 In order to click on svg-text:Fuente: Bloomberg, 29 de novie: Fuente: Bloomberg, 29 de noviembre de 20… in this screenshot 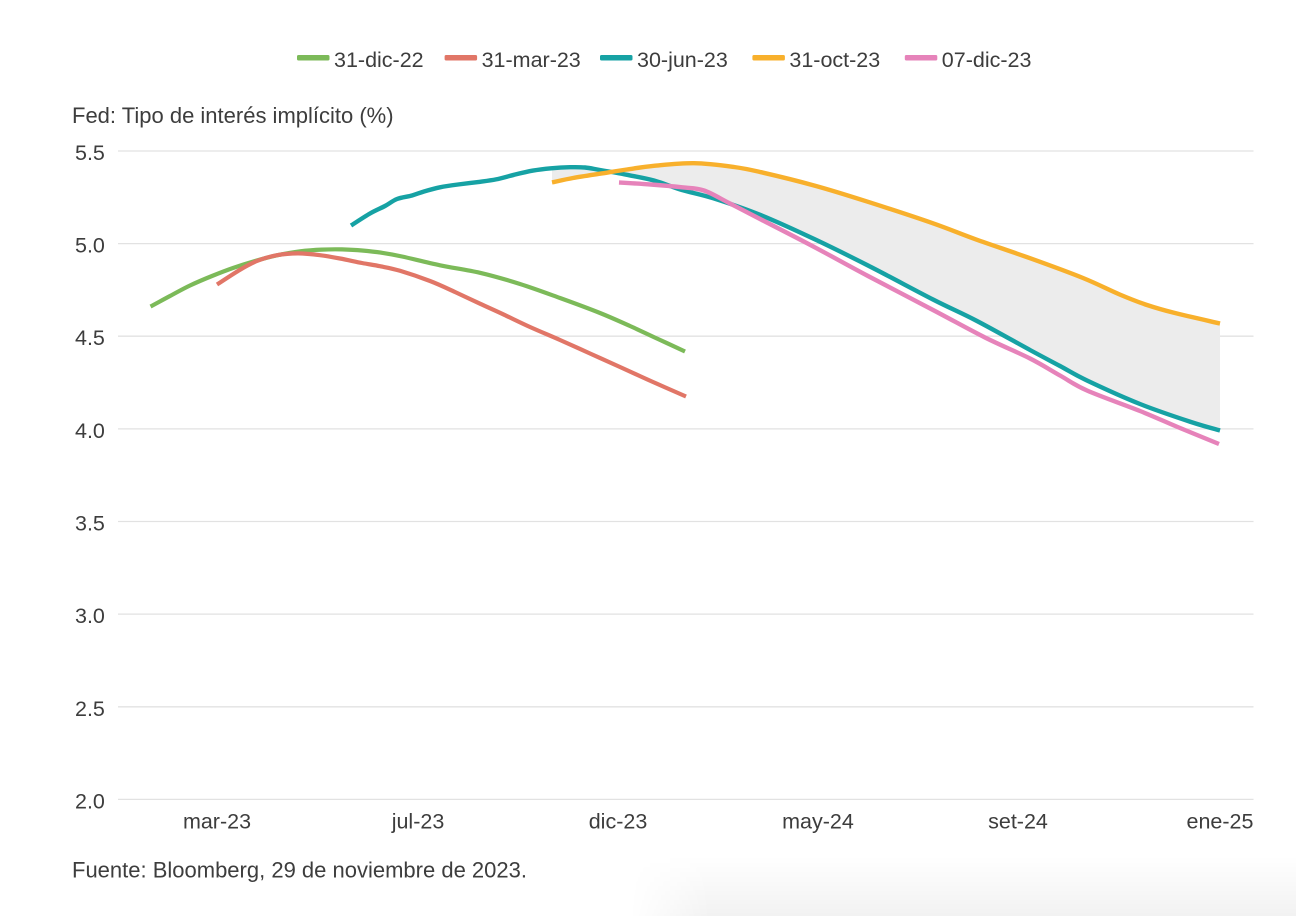, I will do `click(299, 870)`.